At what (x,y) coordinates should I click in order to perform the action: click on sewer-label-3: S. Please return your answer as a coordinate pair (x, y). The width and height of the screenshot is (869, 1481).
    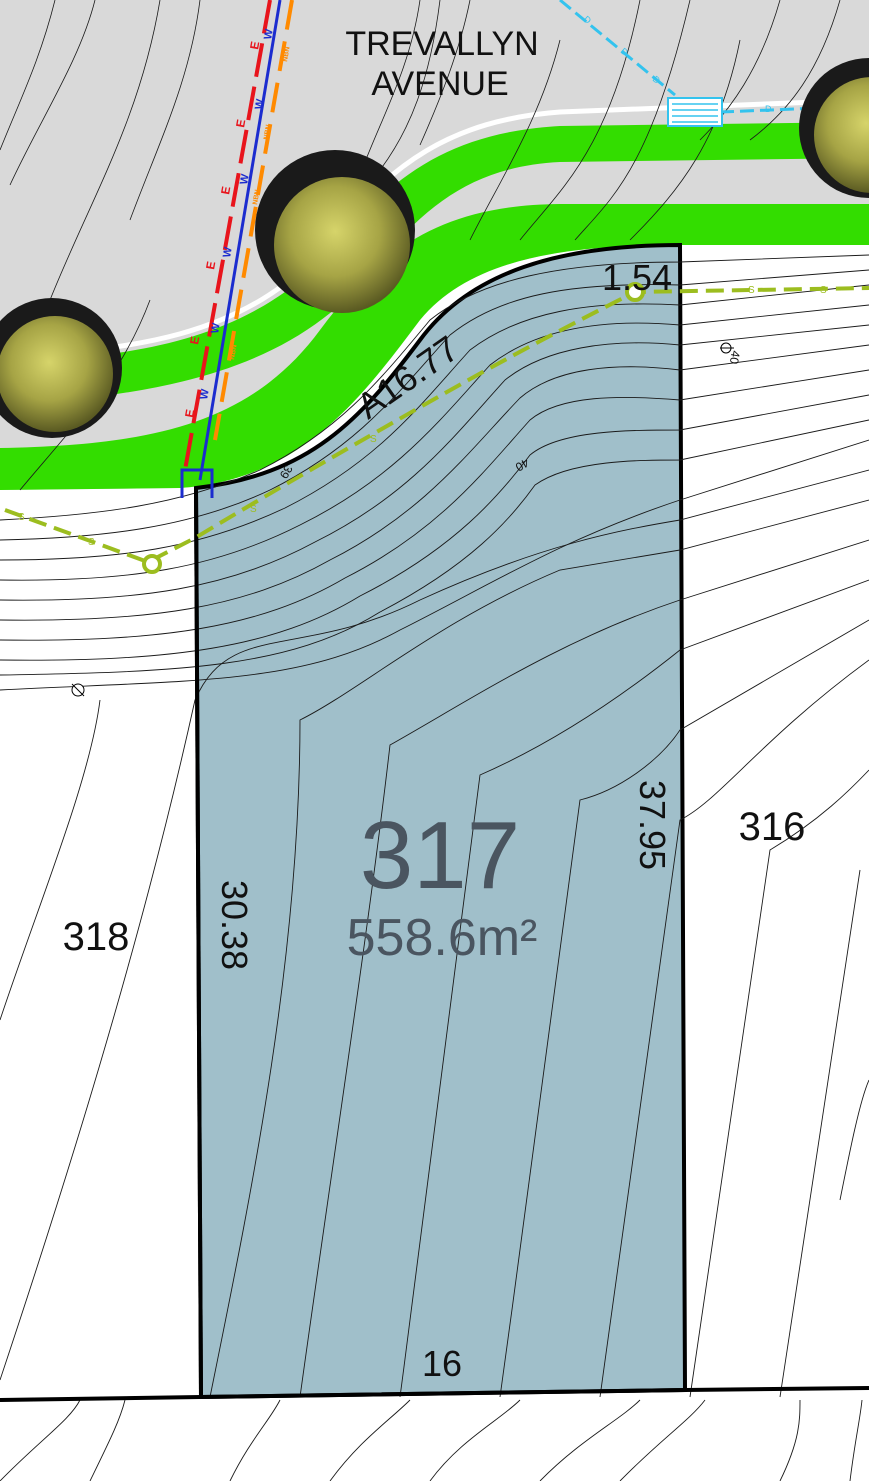
    Looking at the image, I should click on (253, 509).